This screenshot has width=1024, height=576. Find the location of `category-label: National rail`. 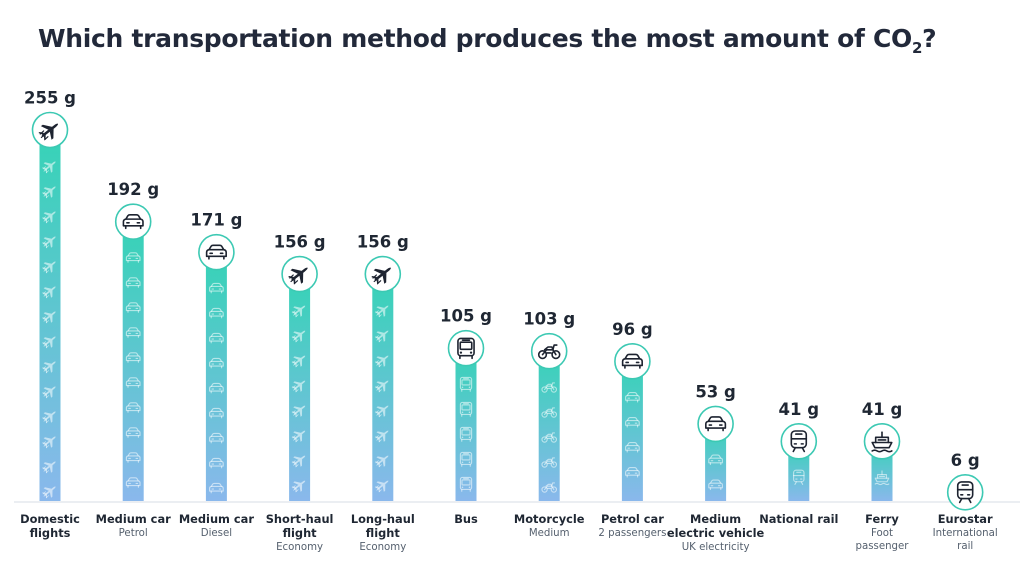

category-label: National rail is located at coordinates (798, 519).